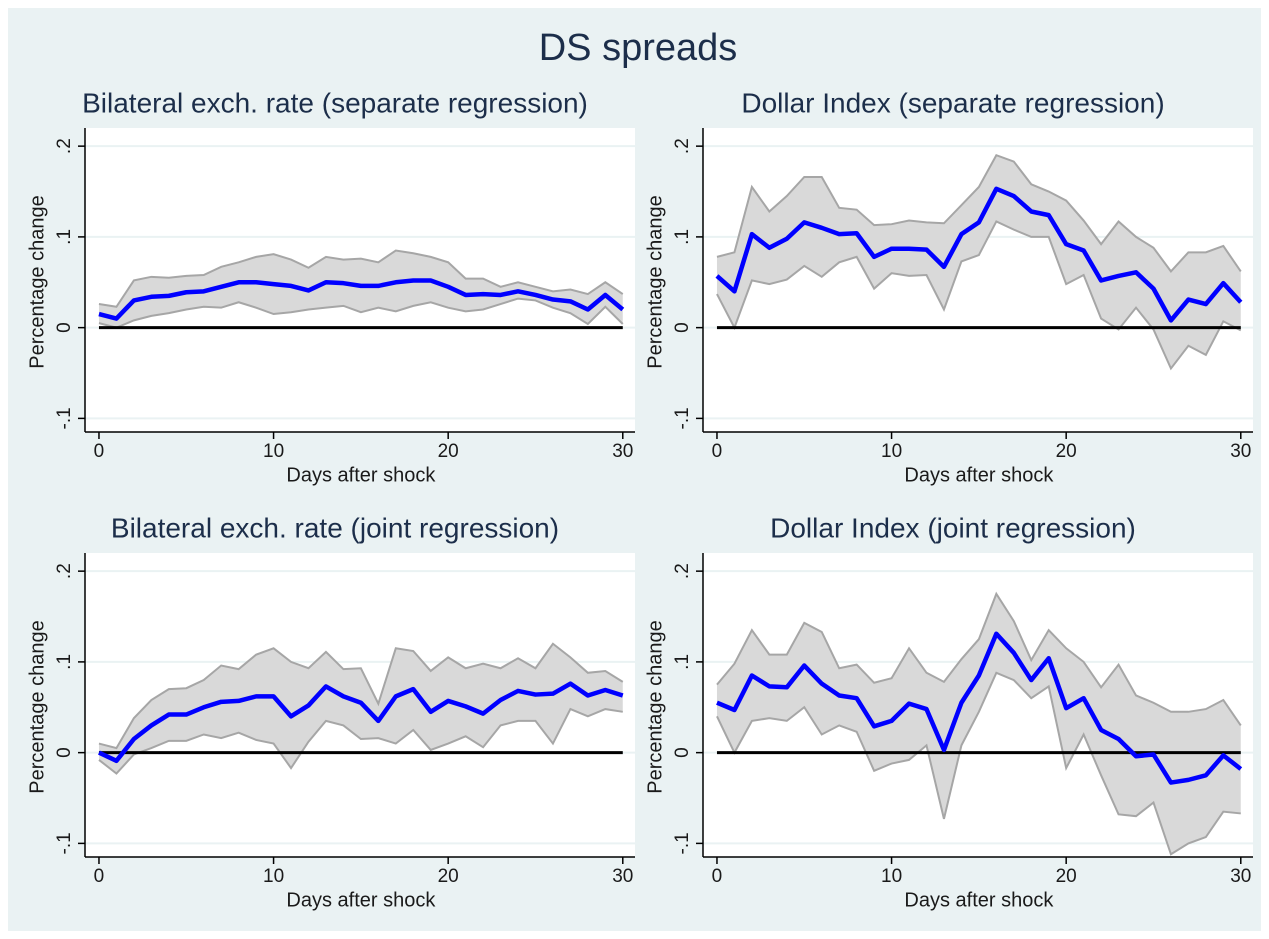  I want to click on figure-title: DS spreads, so click(638, 48).